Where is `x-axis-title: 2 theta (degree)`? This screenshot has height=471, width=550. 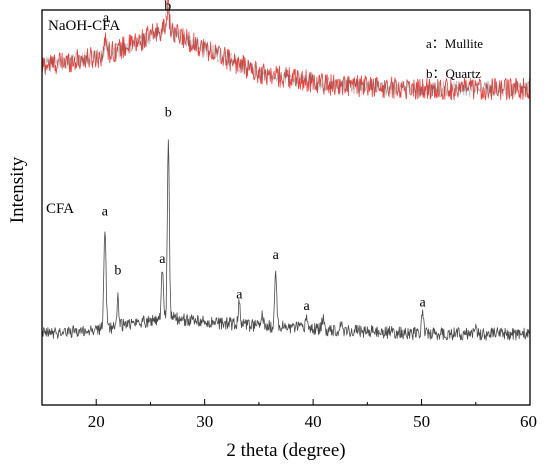 x-axis-title: 2 theta (degree) is located at coordinates (285, 450).